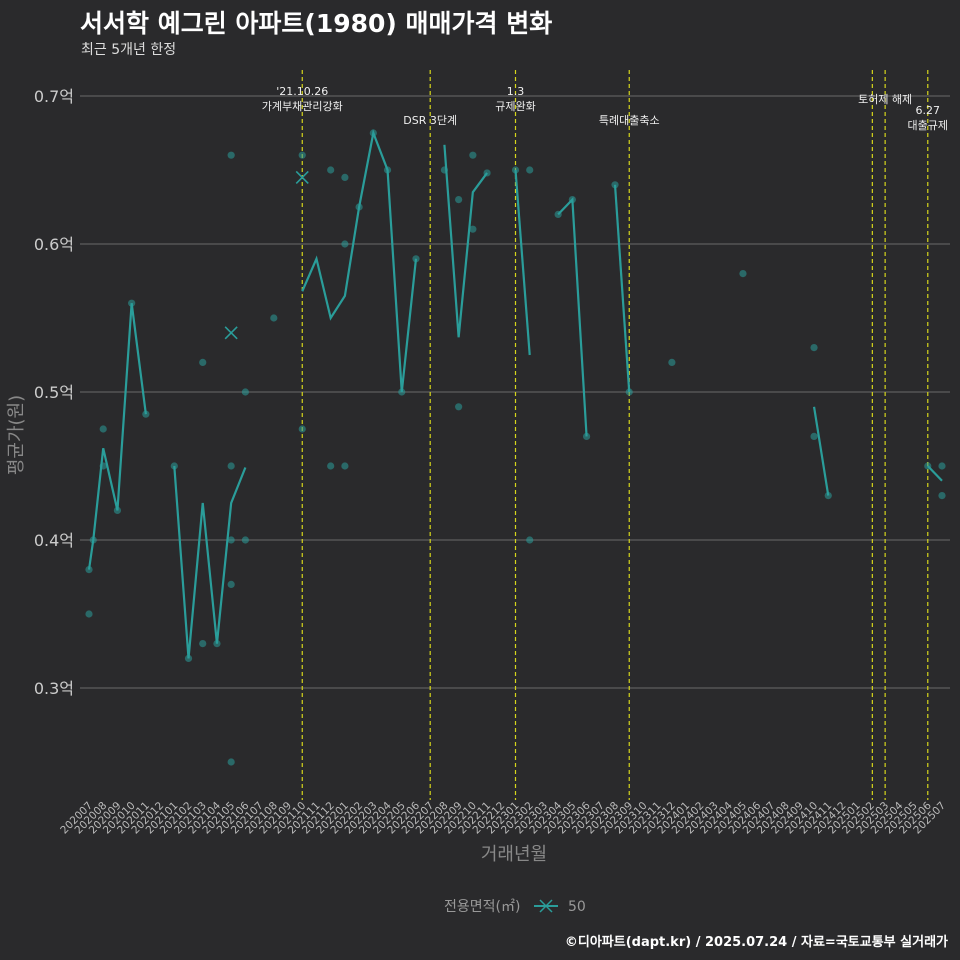 The height and width of the screenshot is (960, 960). Describe the element at coordinates (482, 907) in the screenshot. I see `legend-title: 전용면적(㎡)` at that location.